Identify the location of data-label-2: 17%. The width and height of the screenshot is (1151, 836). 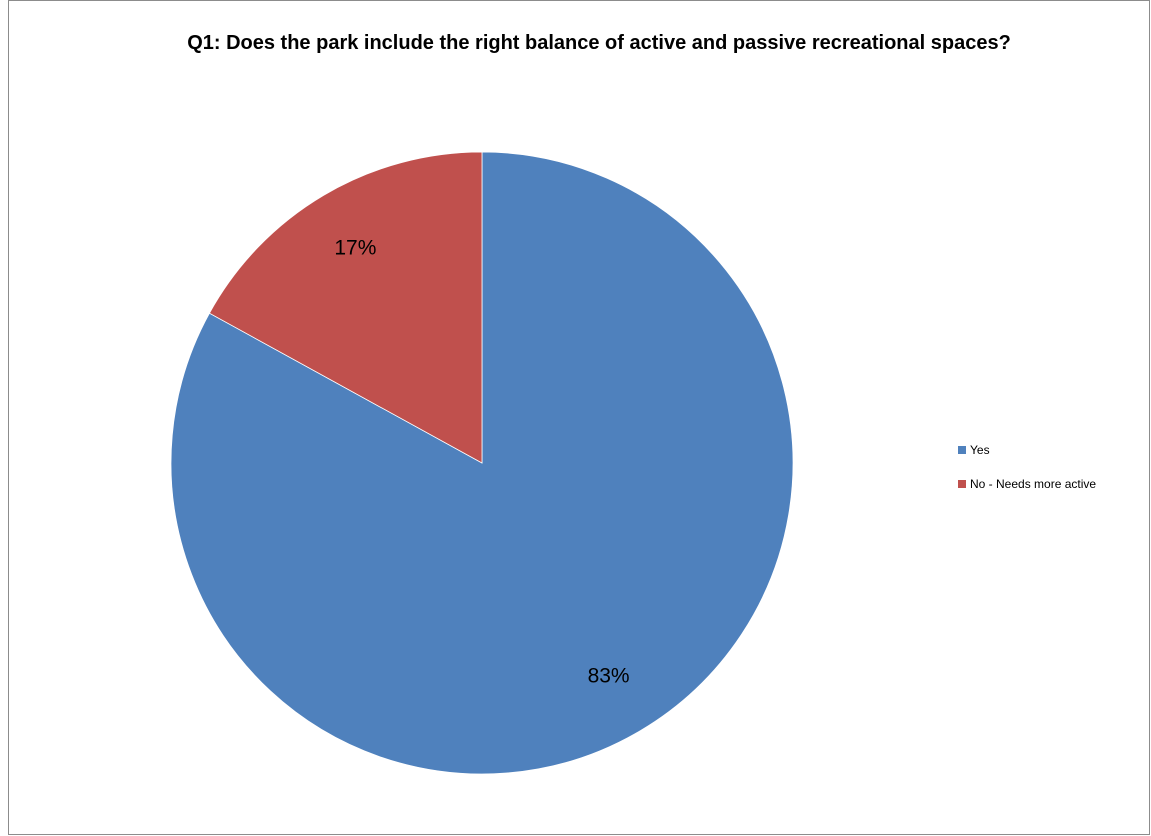
(355, 247).